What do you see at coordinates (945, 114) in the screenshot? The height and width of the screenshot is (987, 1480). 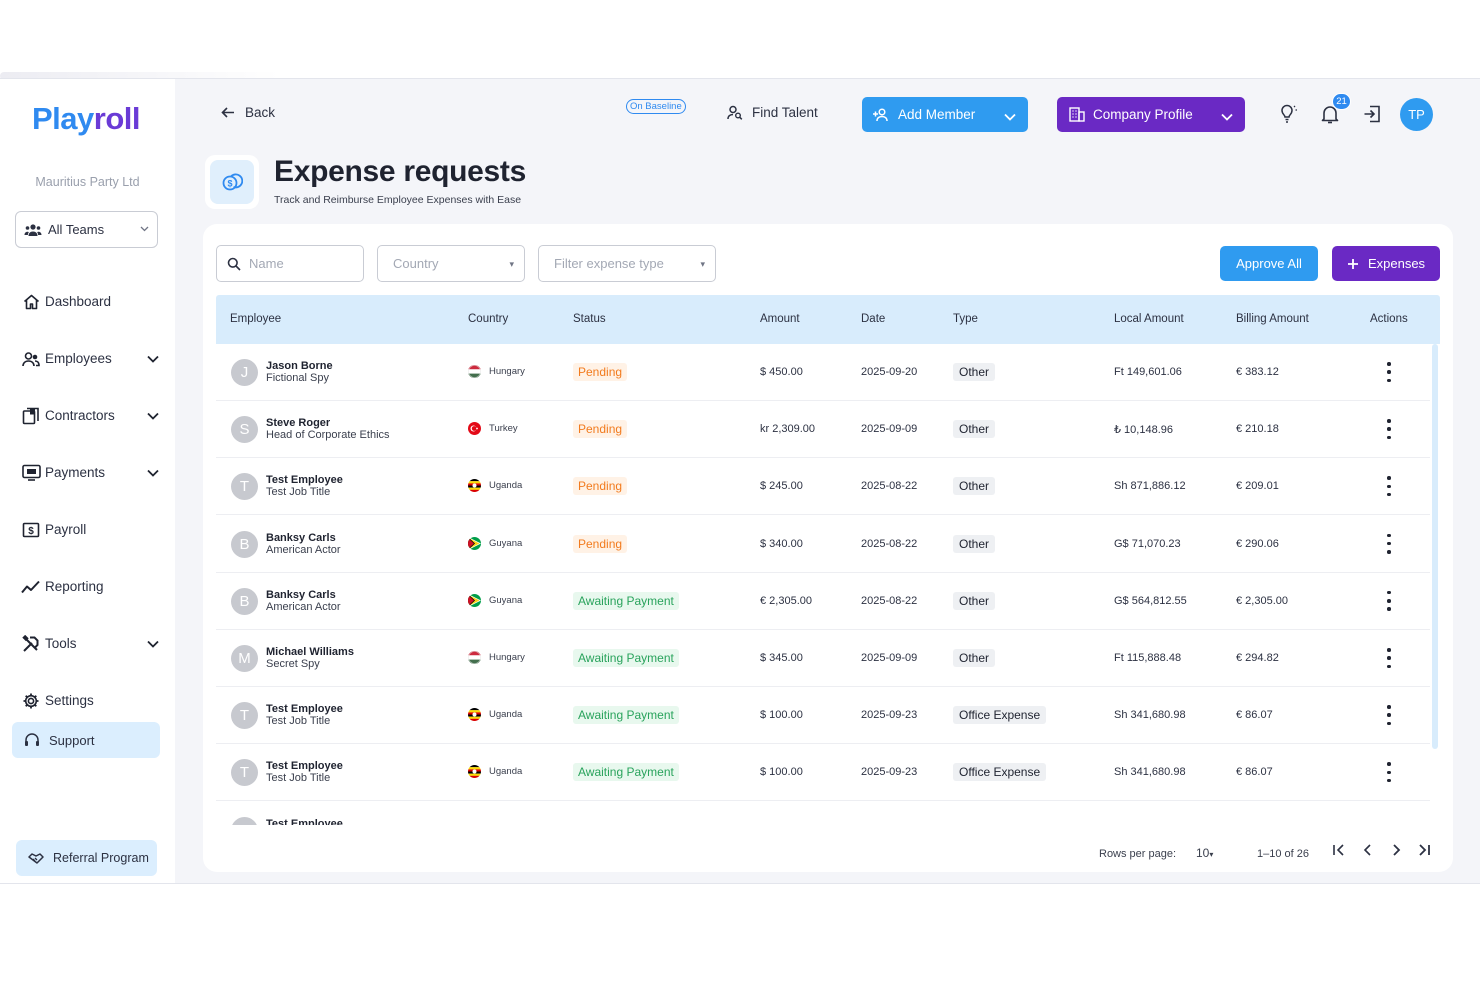 I see `add-member-button: Add Member` at bounding box center [945, 114].